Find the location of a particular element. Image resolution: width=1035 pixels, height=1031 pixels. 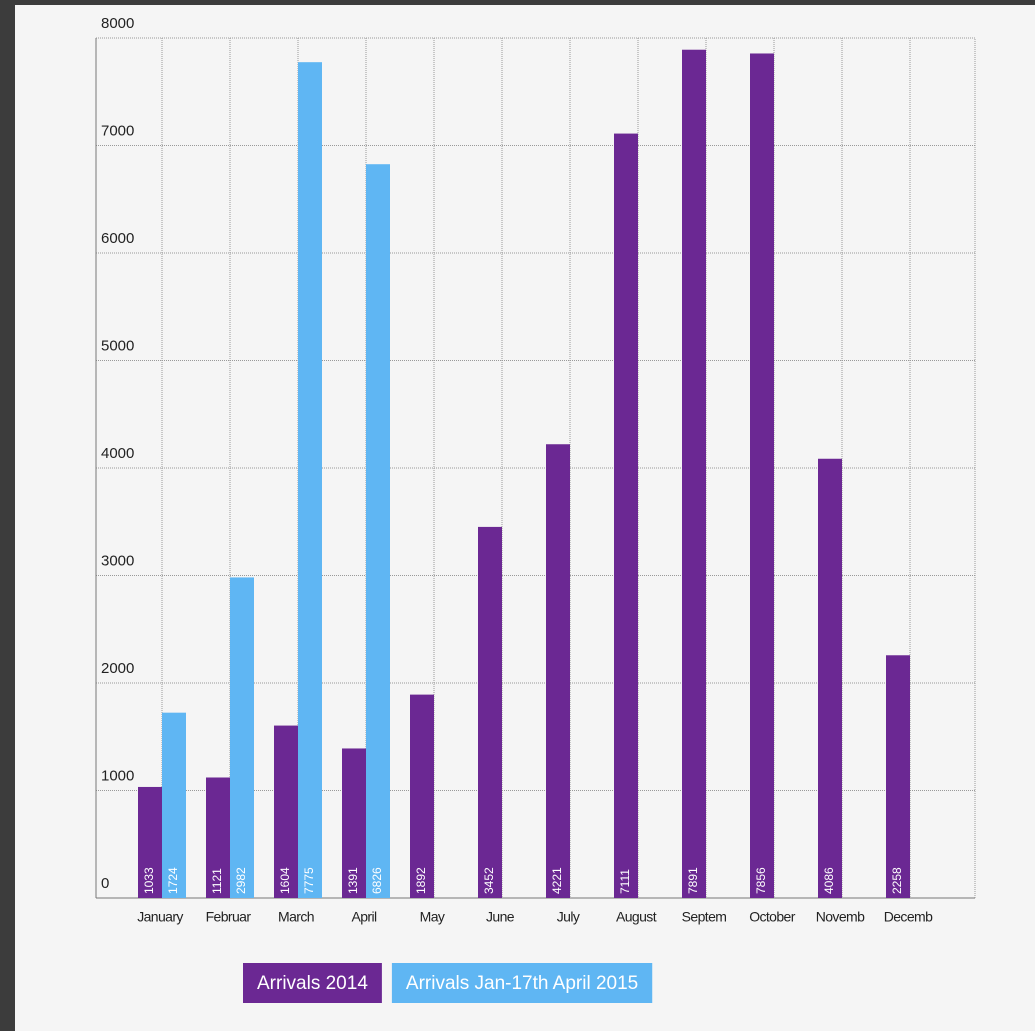

y-tick-label: 6000 is located at coordinates (117, 238).